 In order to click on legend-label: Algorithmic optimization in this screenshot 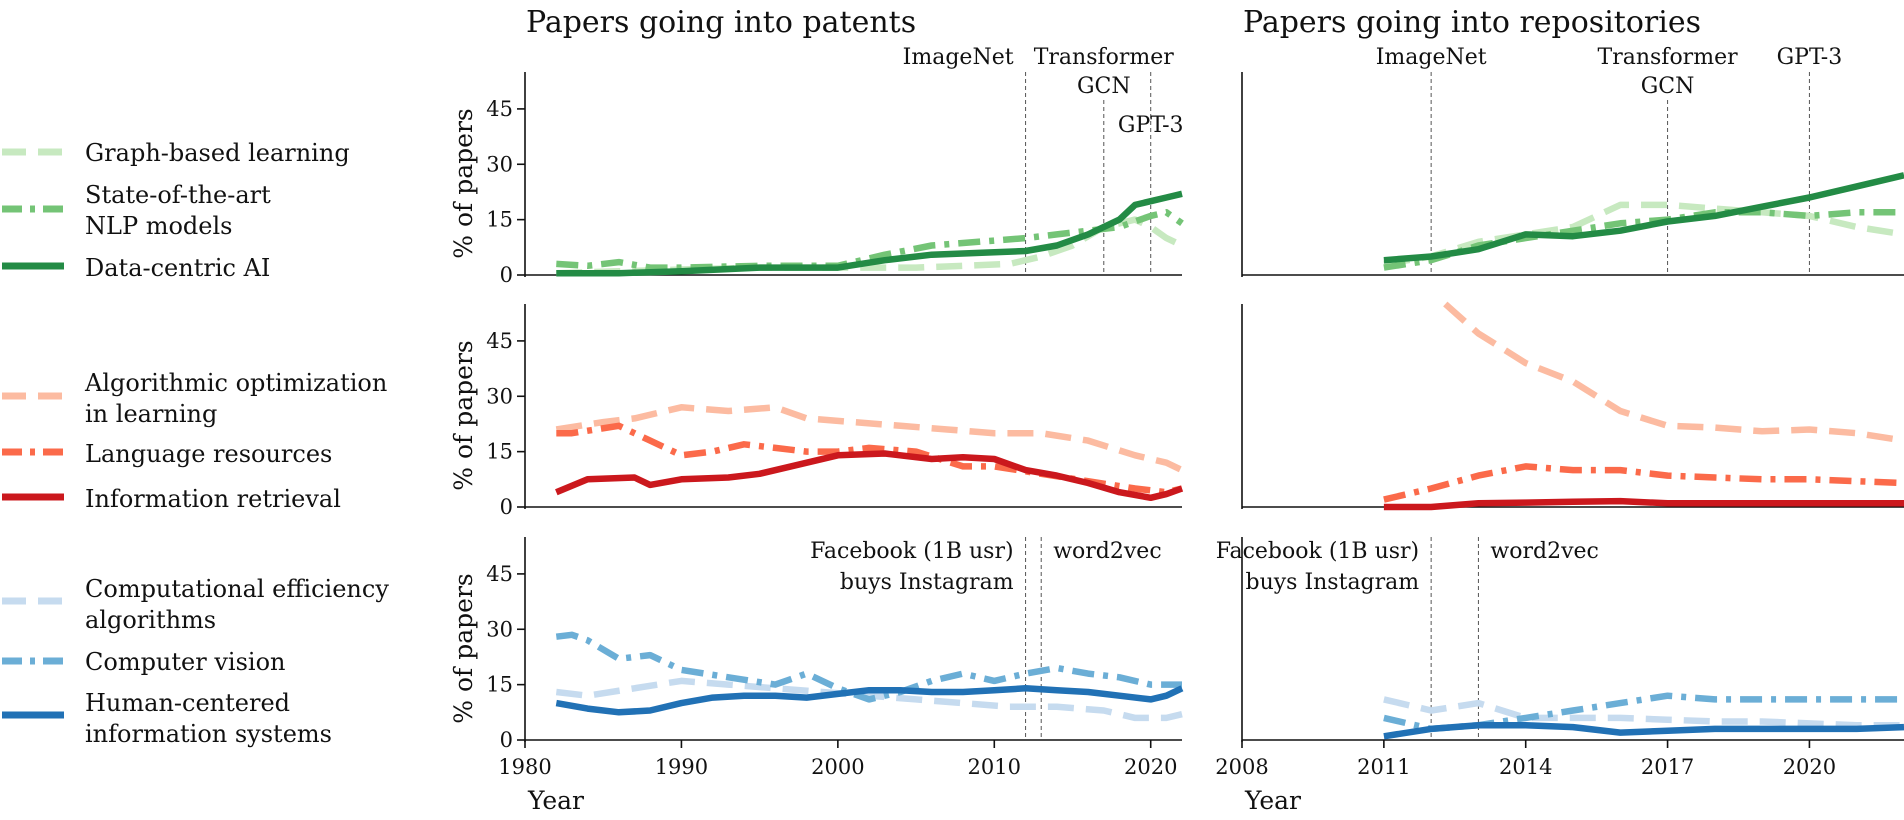, I will do `click(235, 383)`.